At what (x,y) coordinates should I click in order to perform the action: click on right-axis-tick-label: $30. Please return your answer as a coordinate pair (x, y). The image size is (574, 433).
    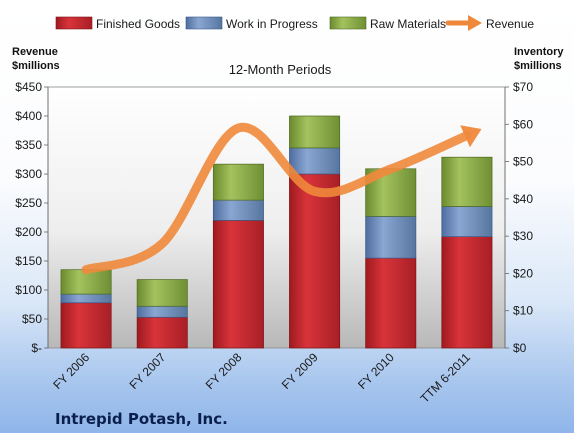
    Looking at the image, I should click on (523, 236).